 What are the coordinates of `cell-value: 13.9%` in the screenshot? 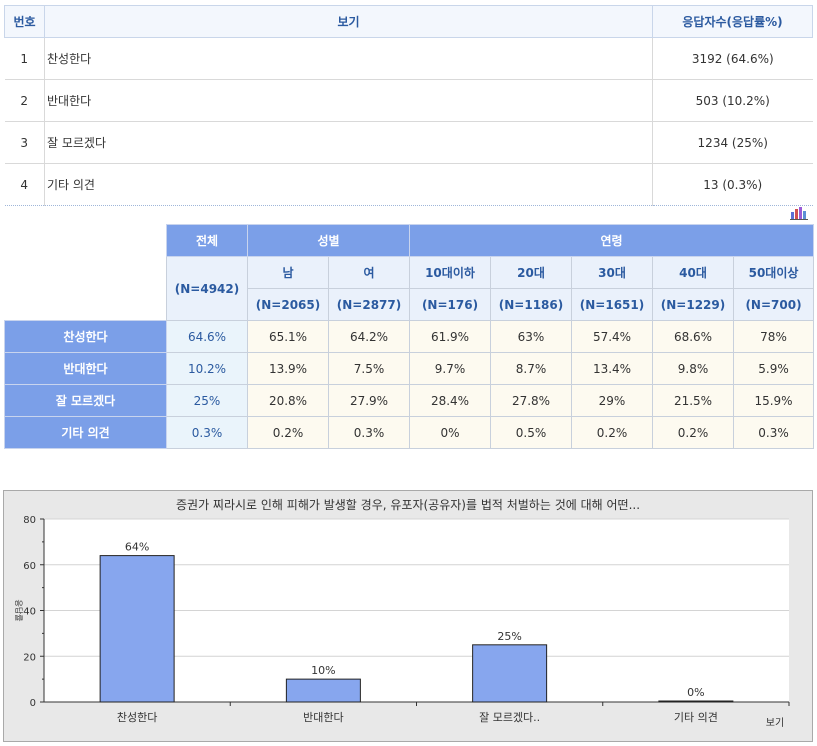 It's located at (288, 368).